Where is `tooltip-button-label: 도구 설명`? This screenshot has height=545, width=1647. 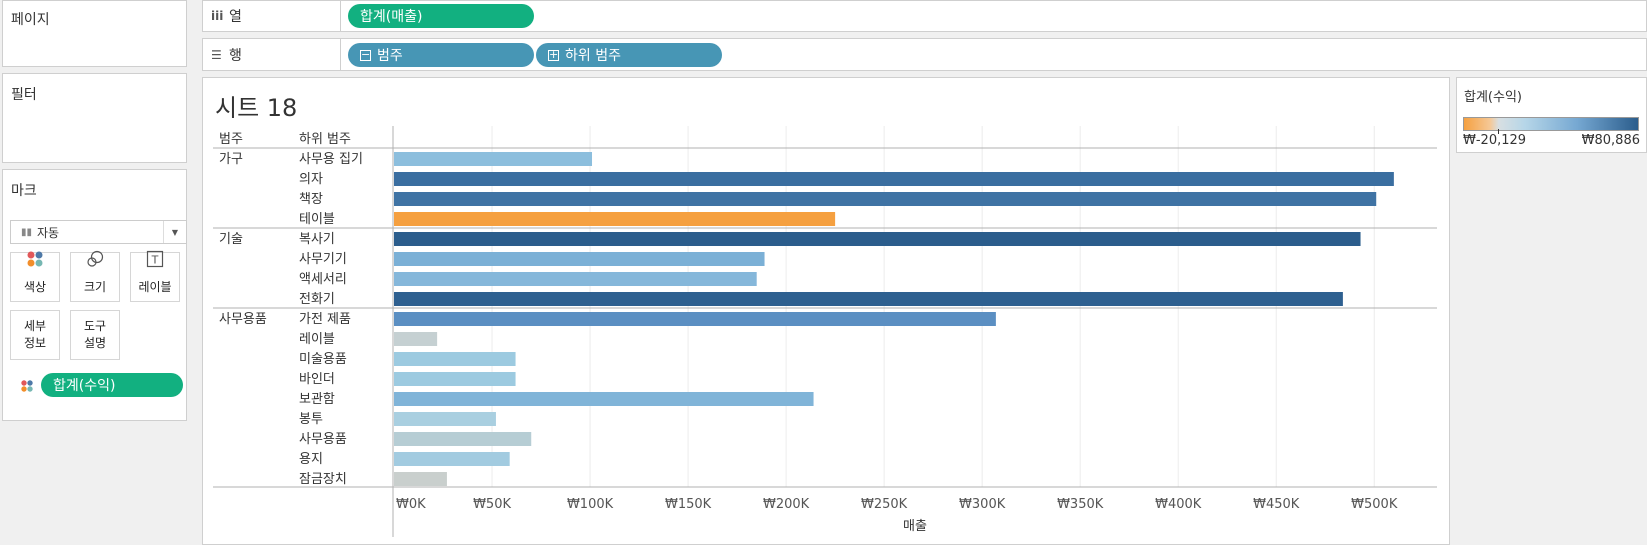 tooltip-button-label: 도구 설명 is located at coordinates (95, 334).